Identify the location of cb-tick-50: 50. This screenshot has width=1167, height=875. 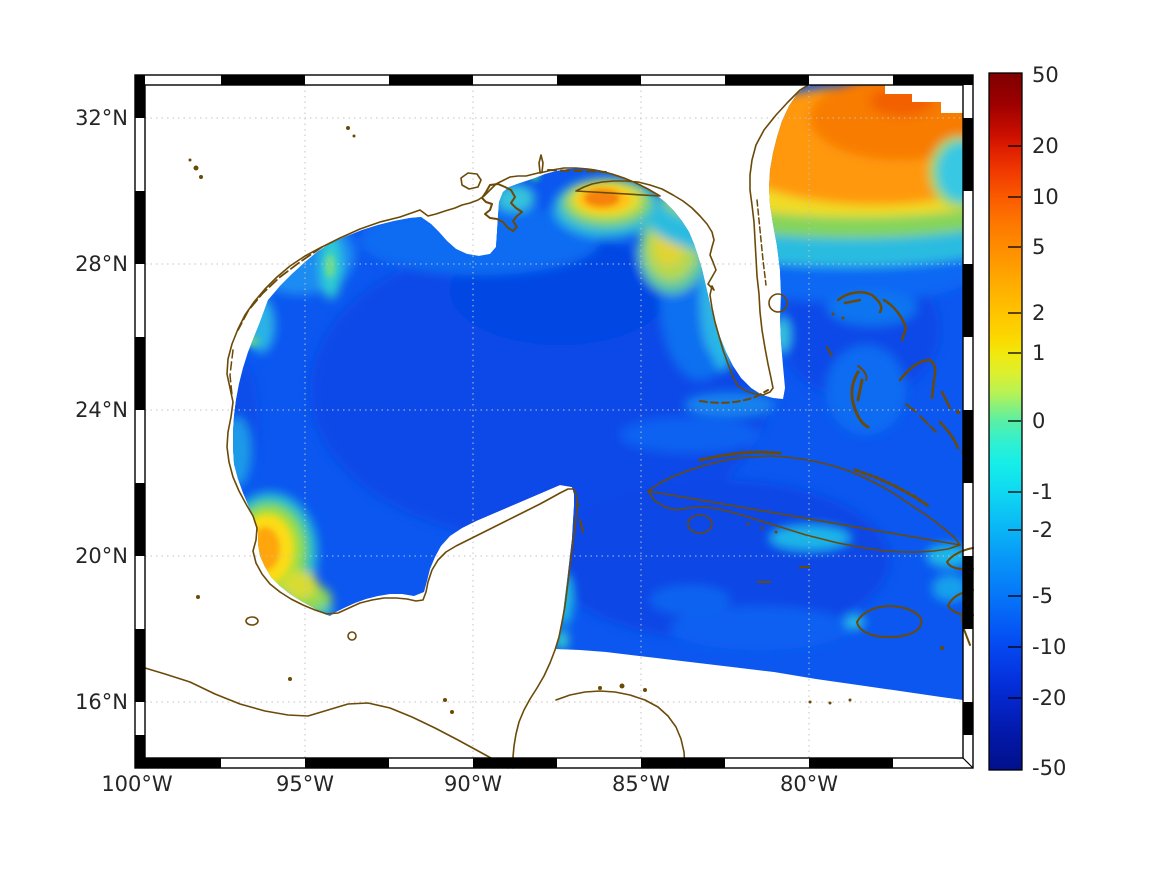
(1045, 75).